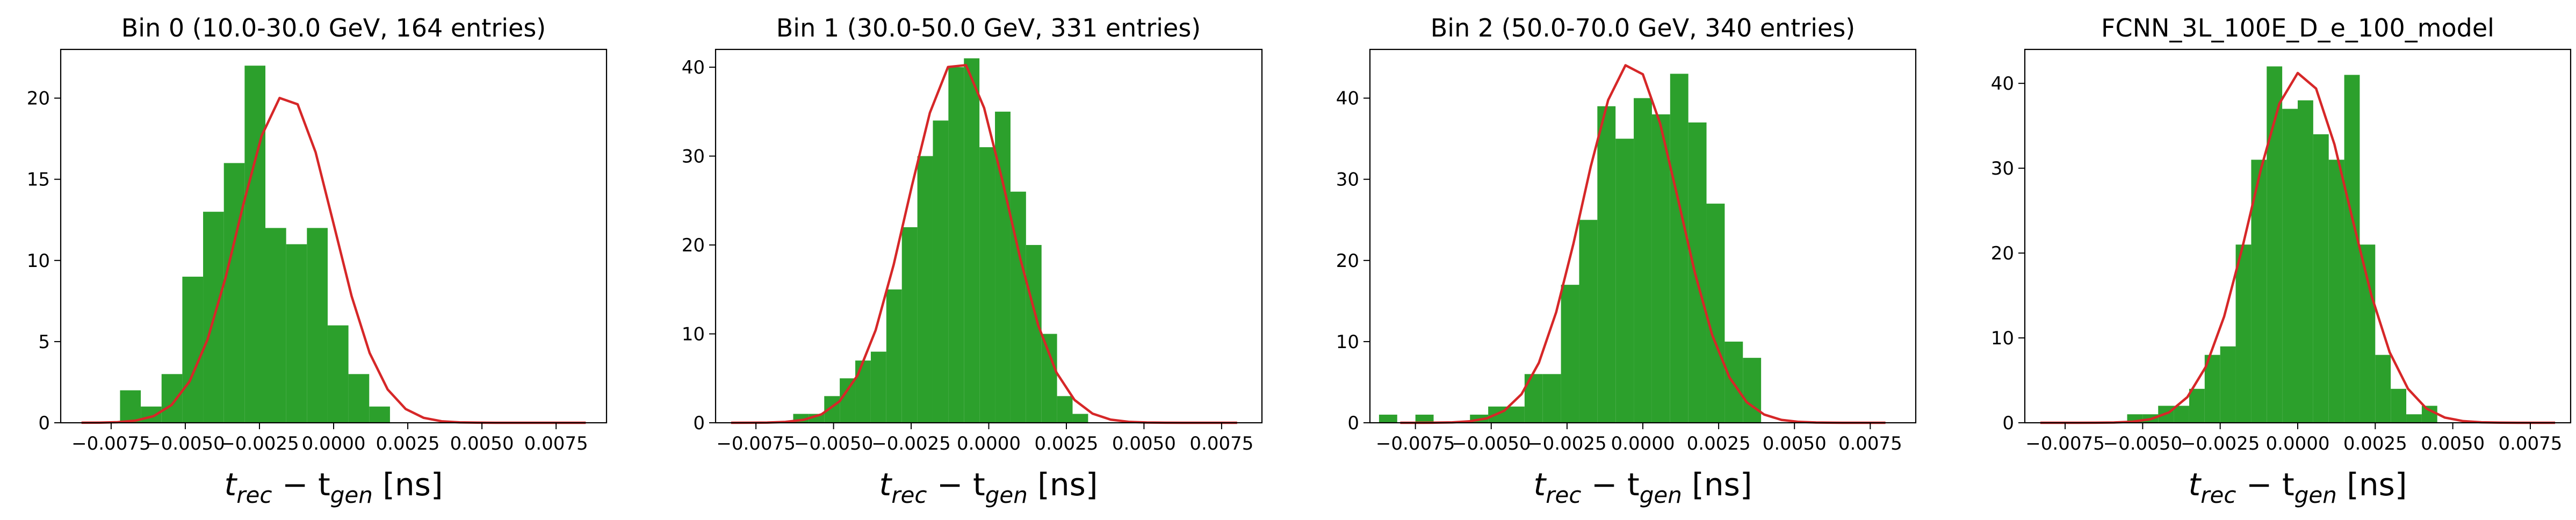 The height and width of the screenshot is (520, 2576). Describe the element at coordinates (956, 484) in the screenshot. I see `x-axis-label-minus-1: − t` at that location.